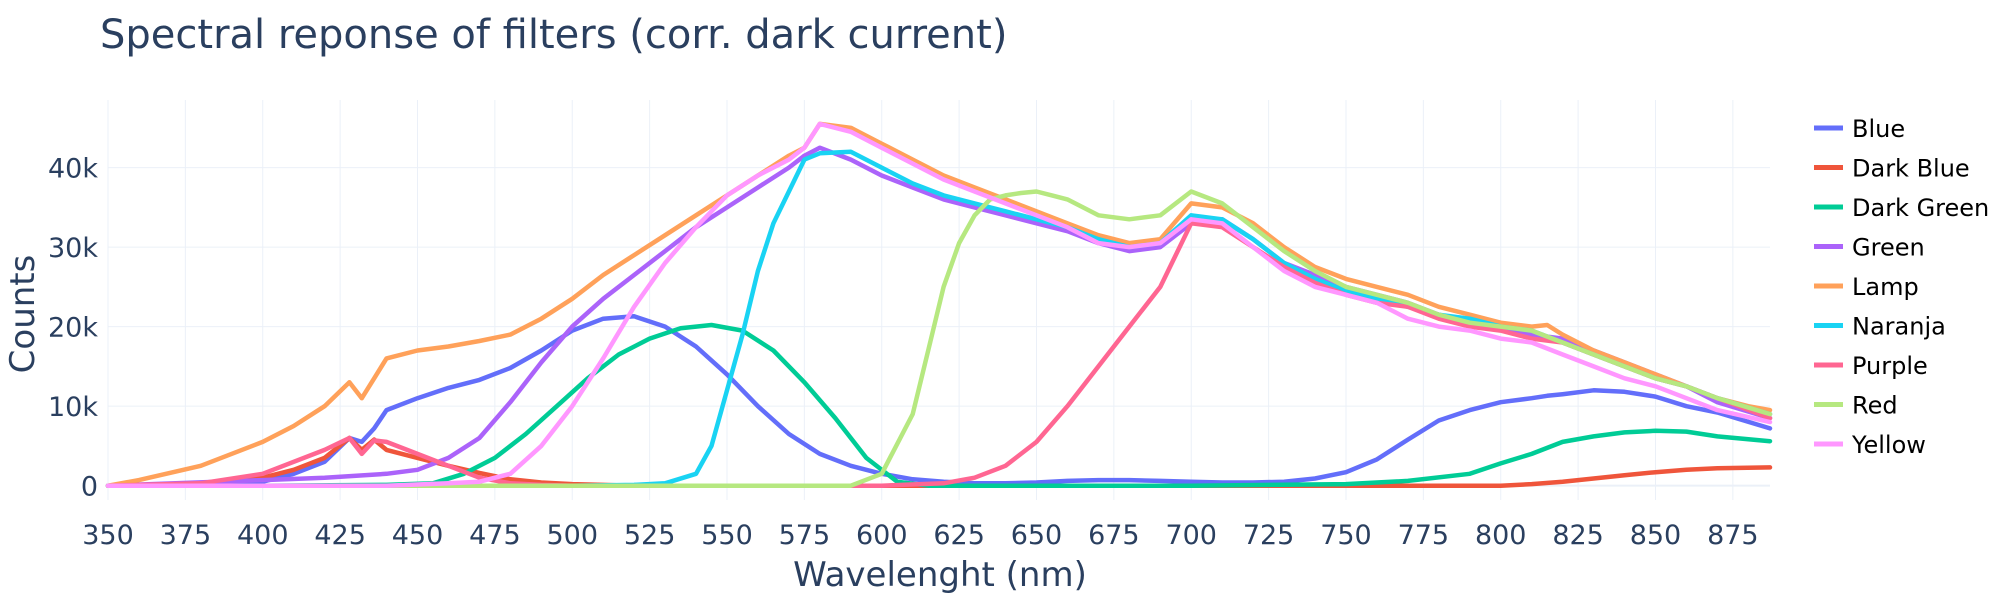  What do you see at coordinates (959, 535) in the screenshot?
I see `x-tick-label: 625` at bounding box center [959, 535].